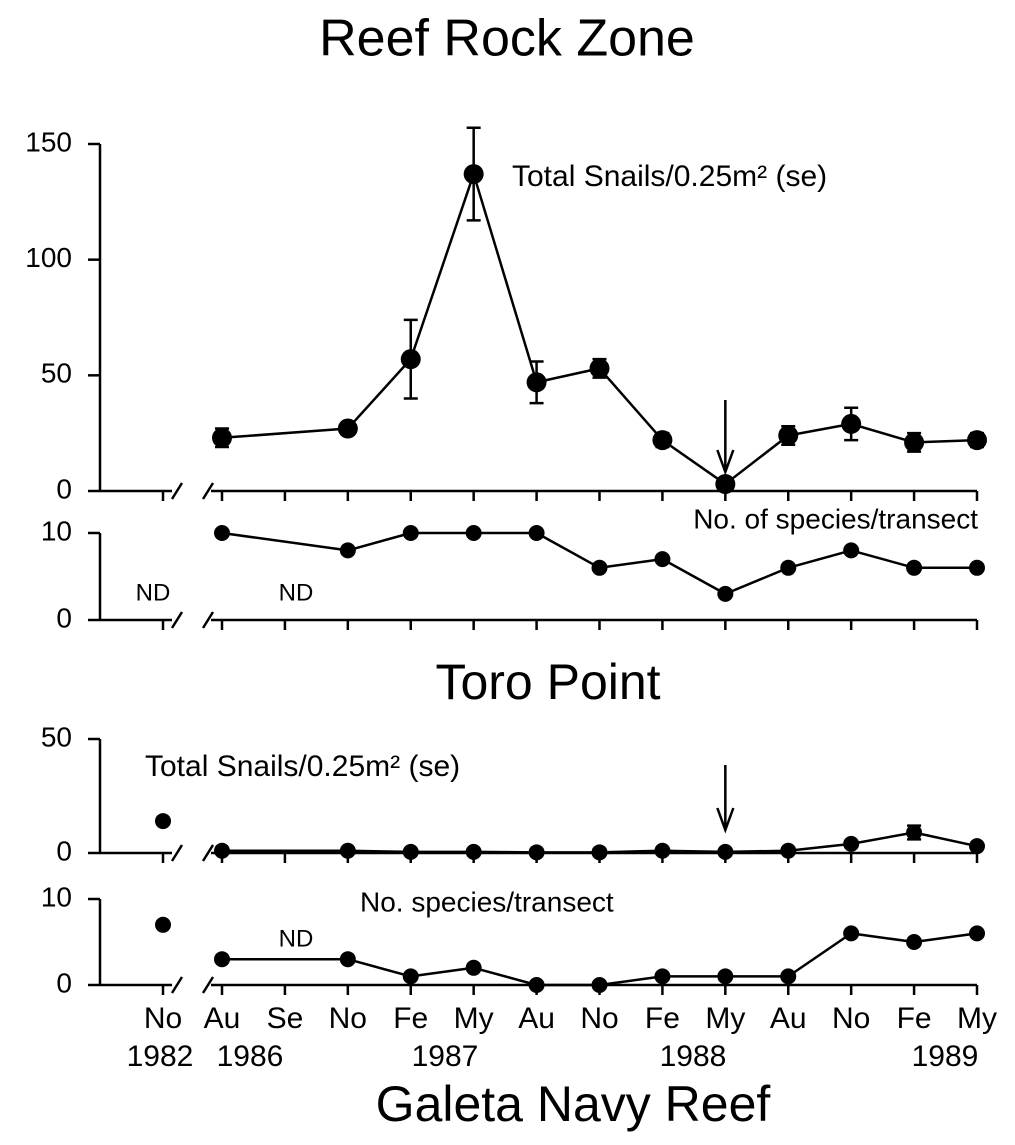 The height and width of the screenshot is (1145, 1015). I want to click on year-label: 1989, so click(945, 1056).